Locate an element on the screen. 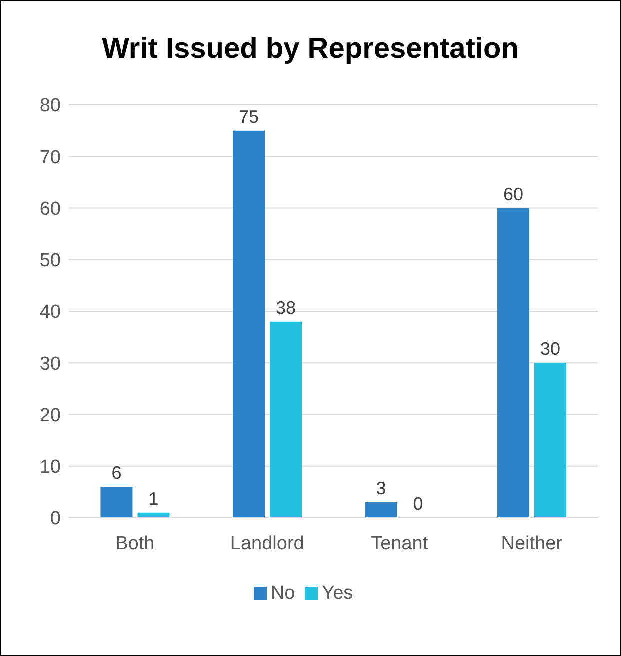  y-tick-label: 0 is located at coordinates (55, 519).